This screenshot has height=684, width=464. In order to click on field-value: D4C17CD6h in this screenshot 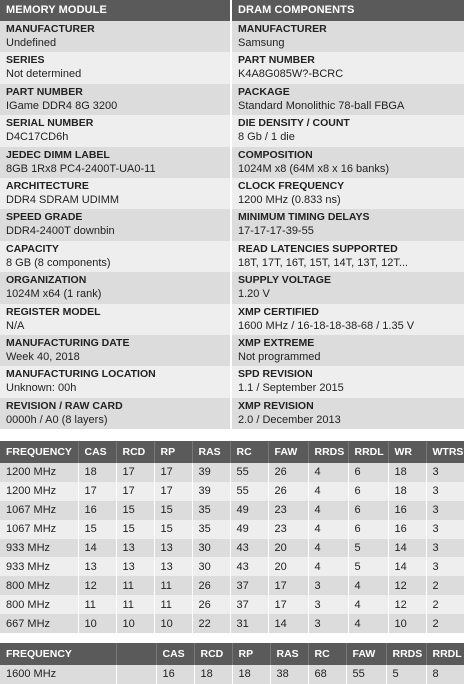, I will do `click(37, 137)`.